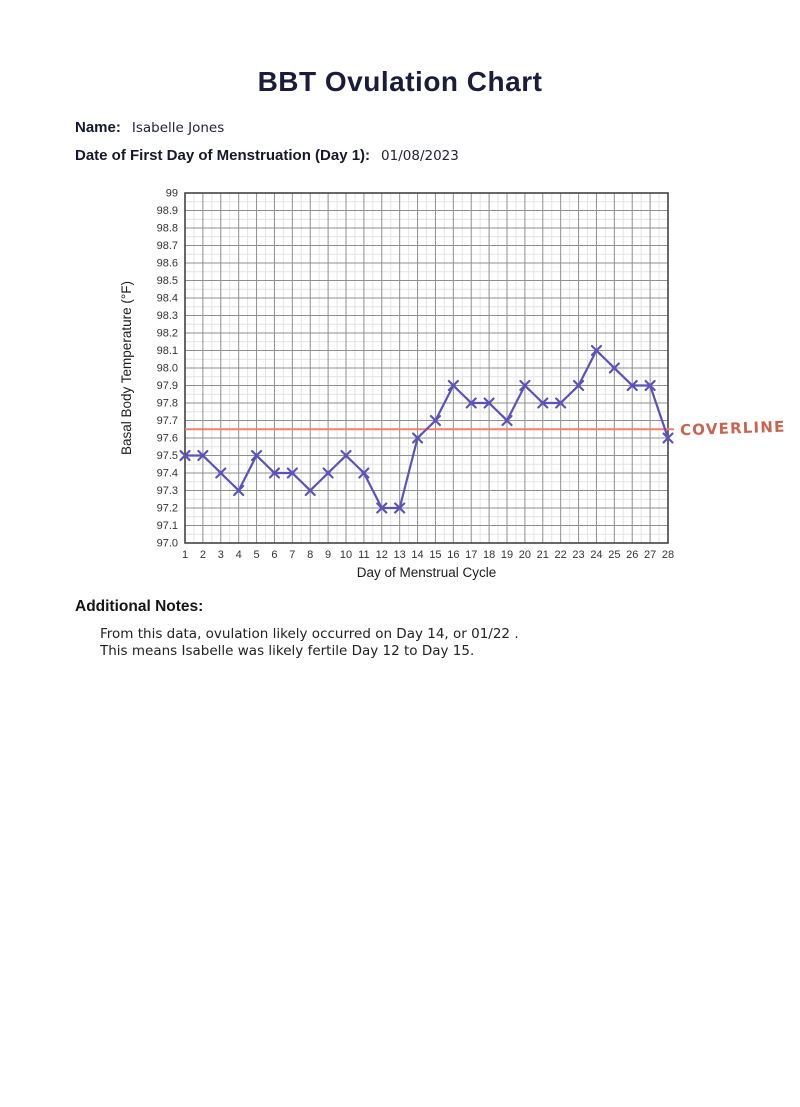 This screenshot has width=800, height=1107. Describe the element at coordinates (139, 606) in the screenshot. I see `notes-heading: Additional Notes:` at that location.